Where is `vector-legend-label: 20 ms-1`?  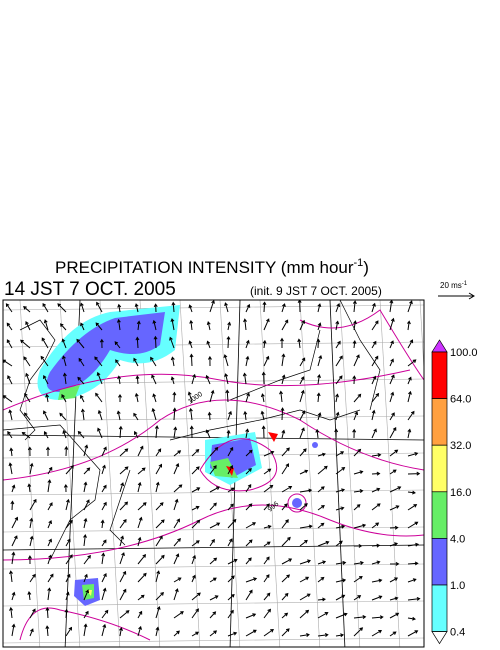
vector-legend-label: 20 ms-1 is located at coordinates (454, 285).